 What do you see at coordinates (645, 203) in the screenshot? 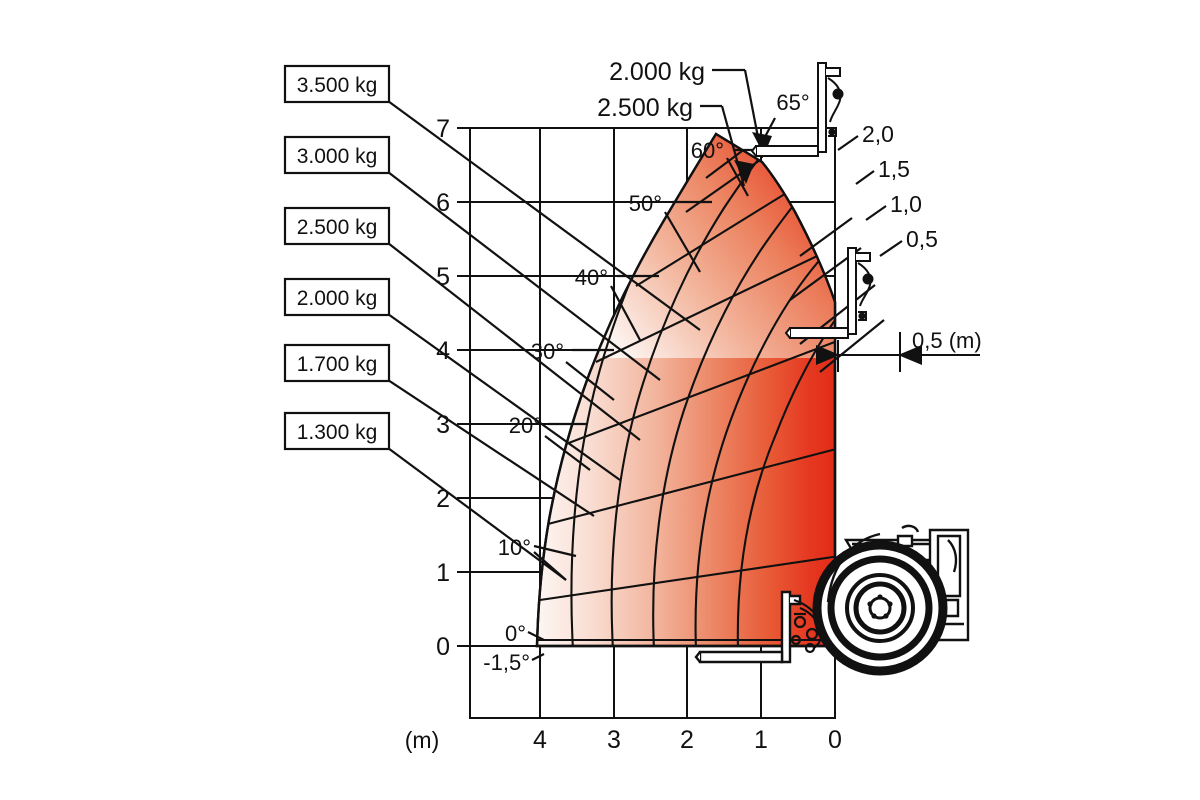
I see `angle-label-50: 50°` at bounding box center [645, 203].